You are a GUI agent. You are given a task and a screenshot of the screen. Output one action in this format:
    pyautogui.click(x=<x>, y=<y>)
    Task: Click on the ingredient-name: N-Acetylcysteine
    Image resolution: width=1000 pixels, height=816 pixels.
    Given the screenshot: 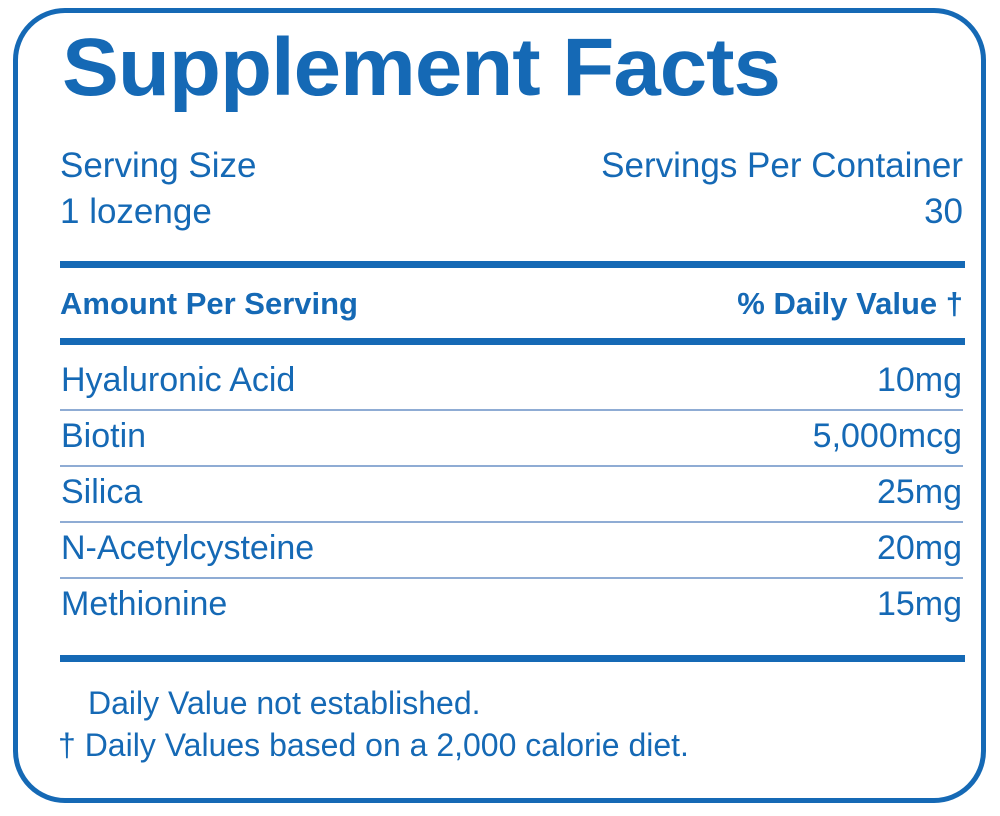 What is the action you would take?
    pyautogui.click(x=188, y=548)
    